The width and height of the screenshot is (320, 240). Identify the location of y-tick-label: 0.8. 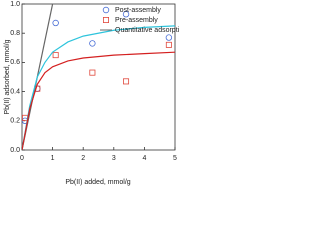
(15, 33).